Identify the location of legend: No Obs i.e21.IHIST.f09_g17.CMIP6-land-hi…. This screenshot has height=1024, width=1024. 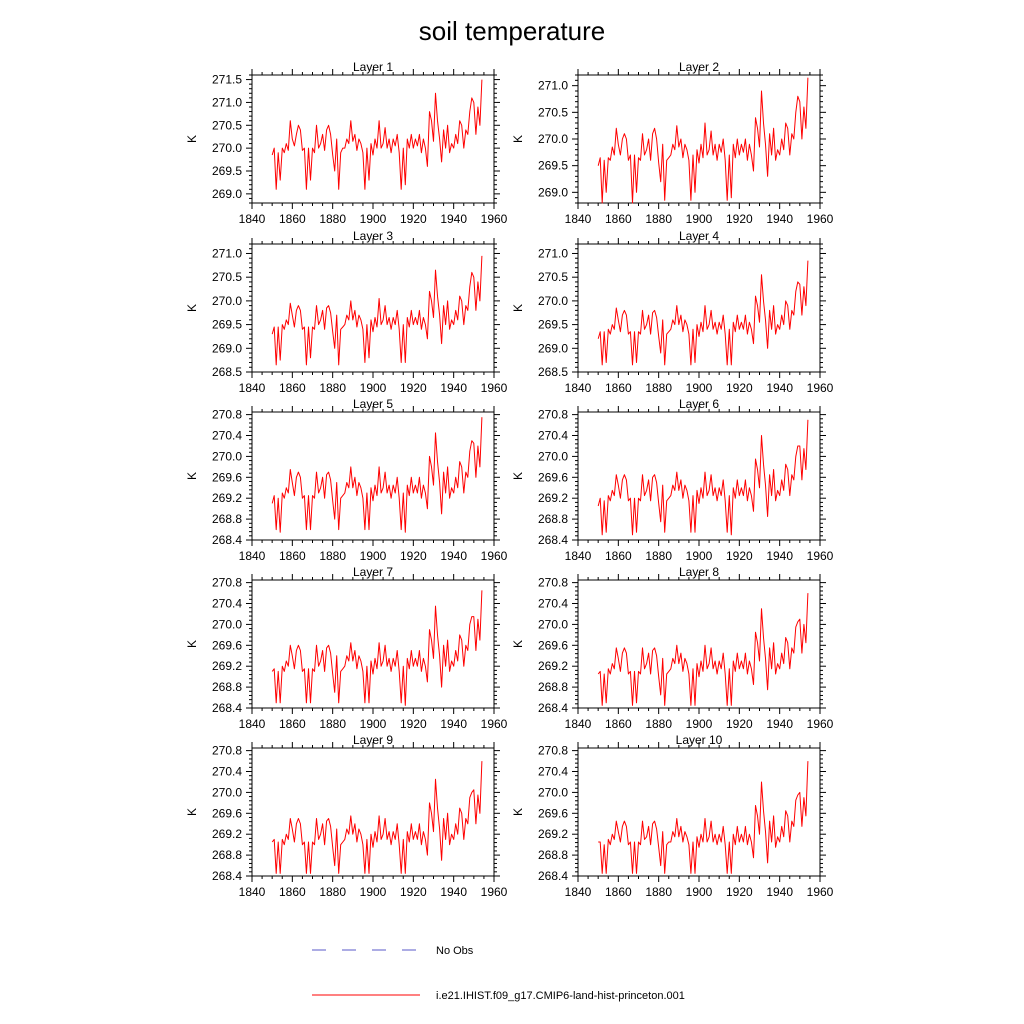
(498, 973).